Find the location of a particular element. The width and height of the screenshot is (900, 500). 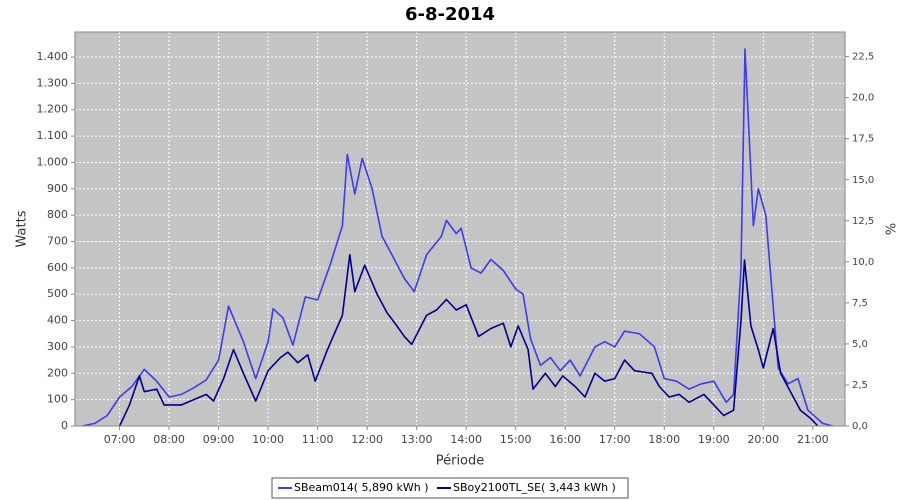

y2-tick-label: 17,5 is located at coordinates (863, 139).